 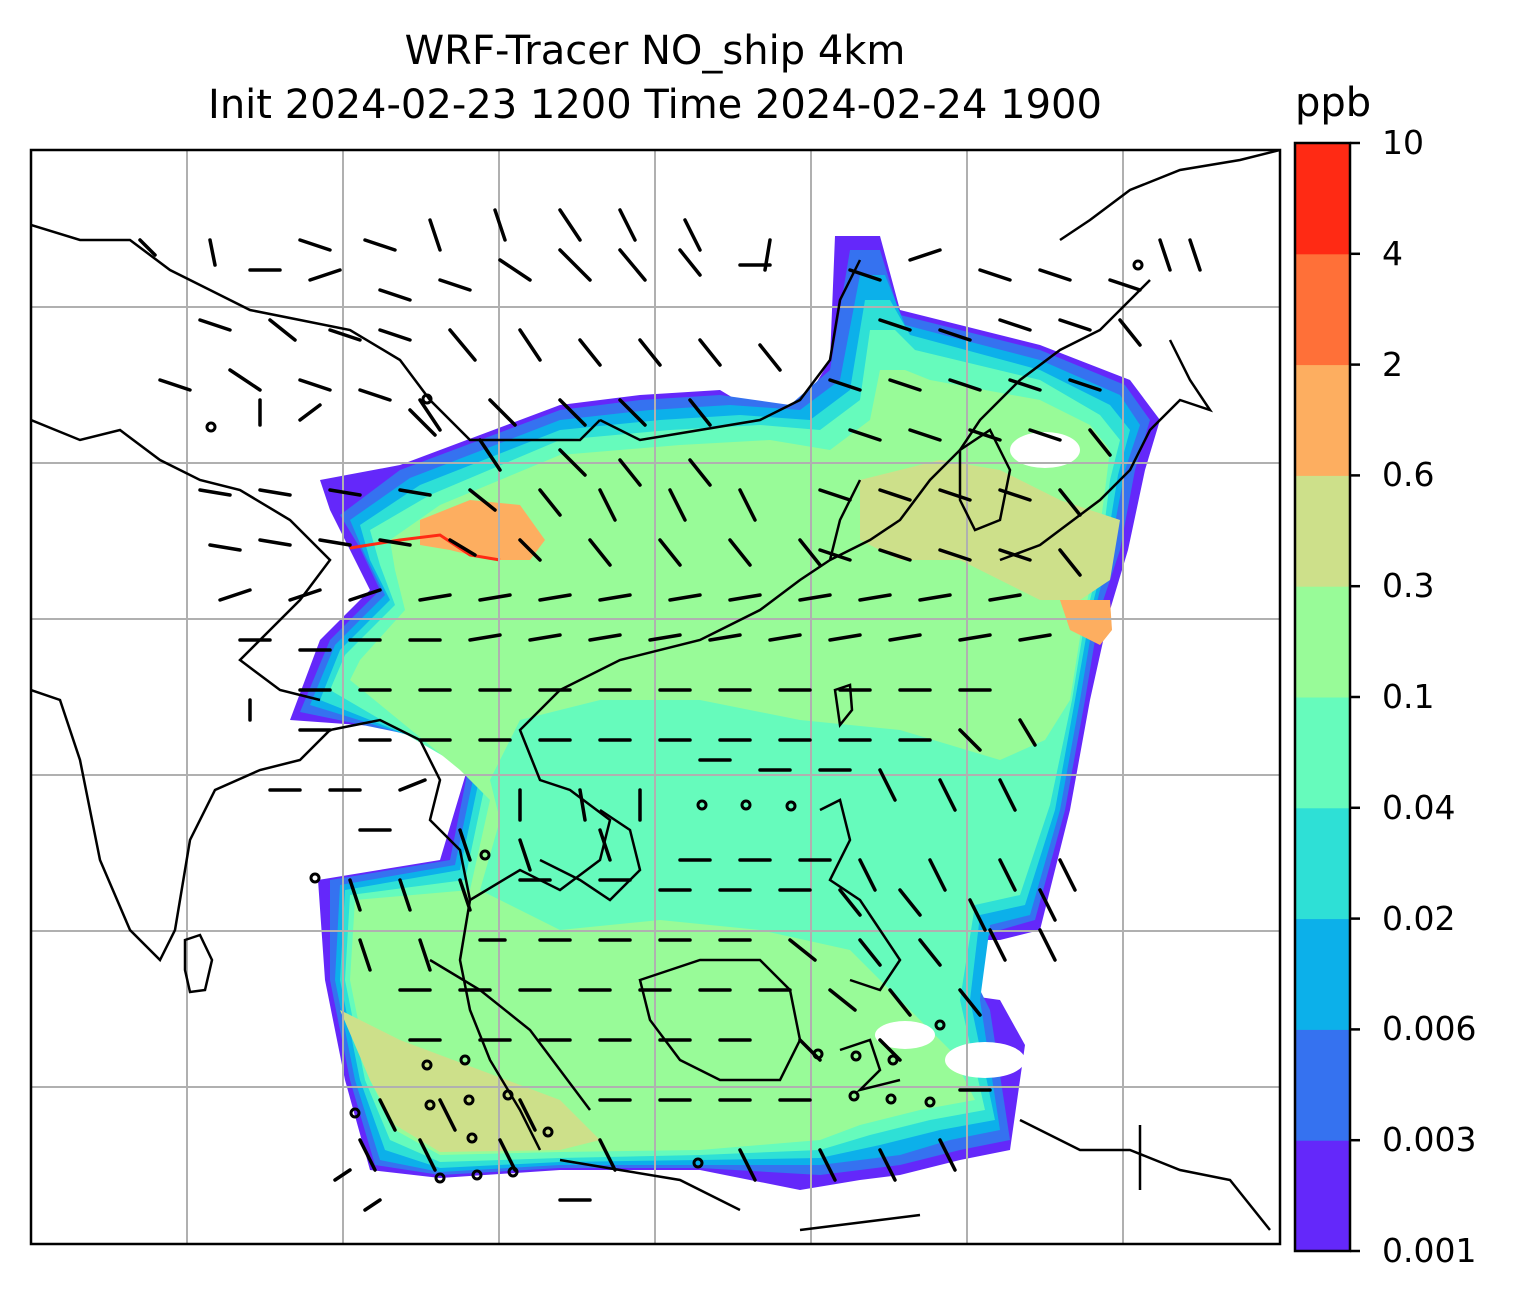 I want to click on colorbar-tick-label: 0.6, so click(x=1408, y=475).